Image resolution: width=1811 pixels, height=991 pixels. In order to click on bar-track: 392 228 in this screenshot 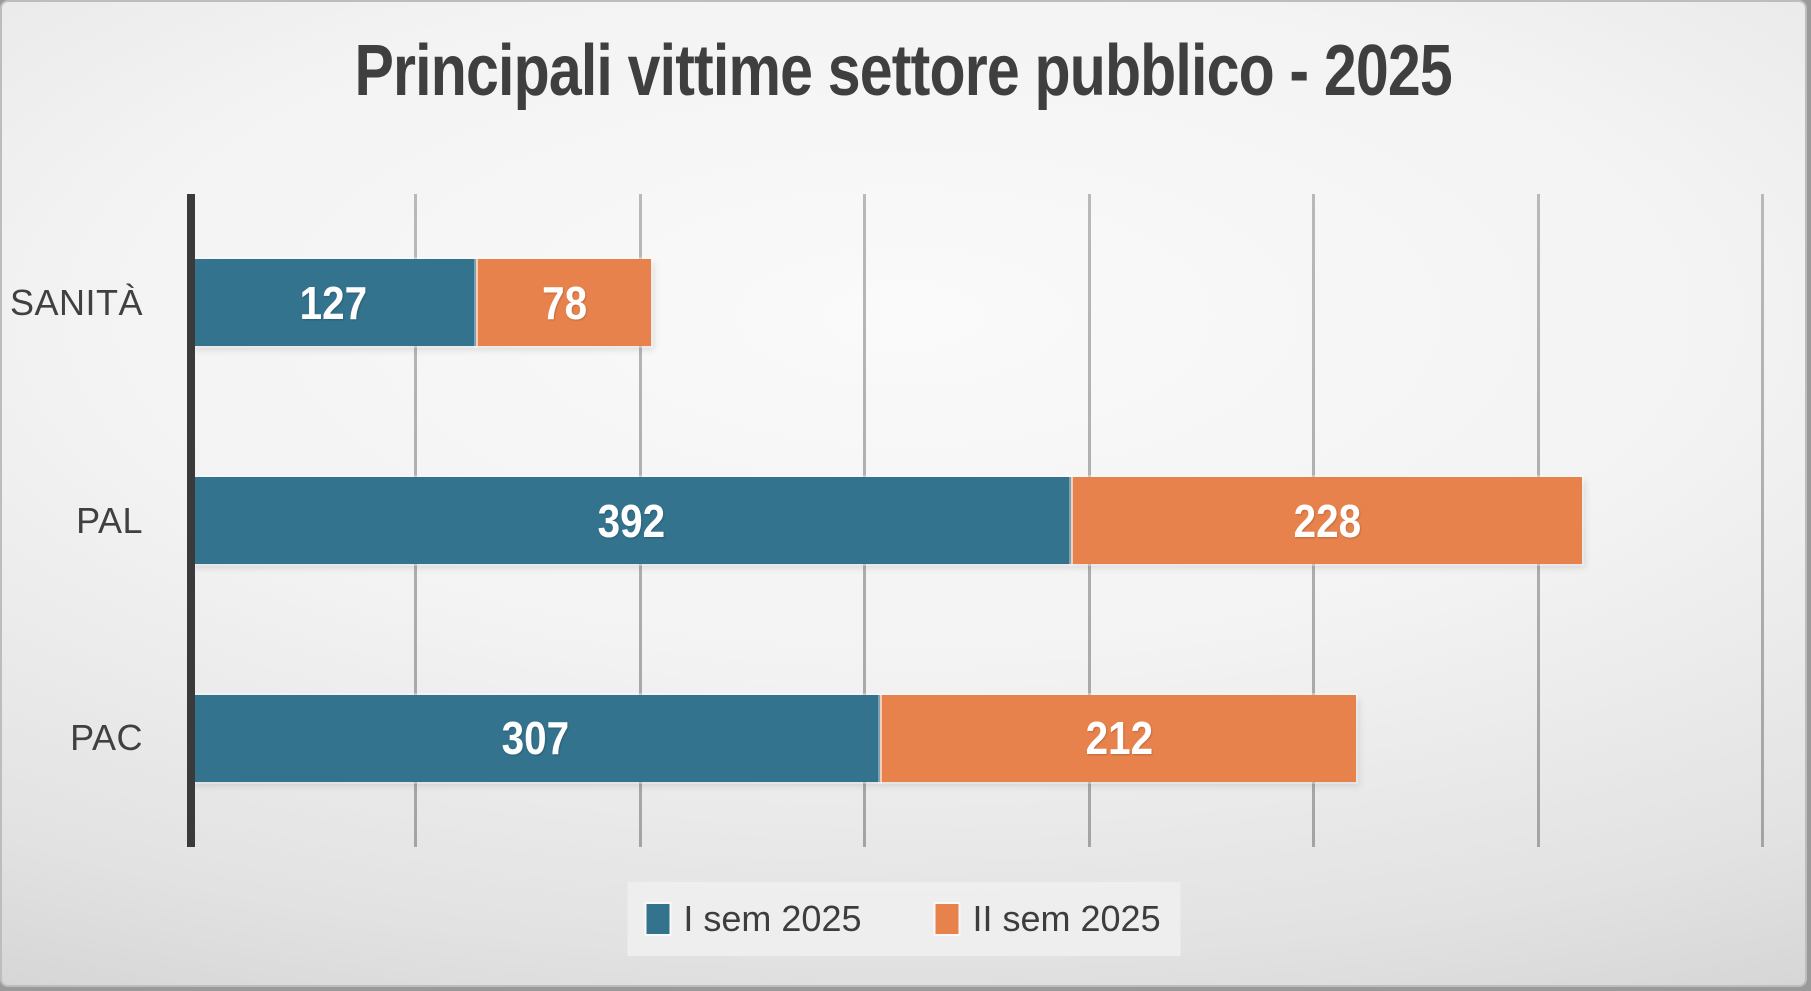, I will do `click(976, 520)`.